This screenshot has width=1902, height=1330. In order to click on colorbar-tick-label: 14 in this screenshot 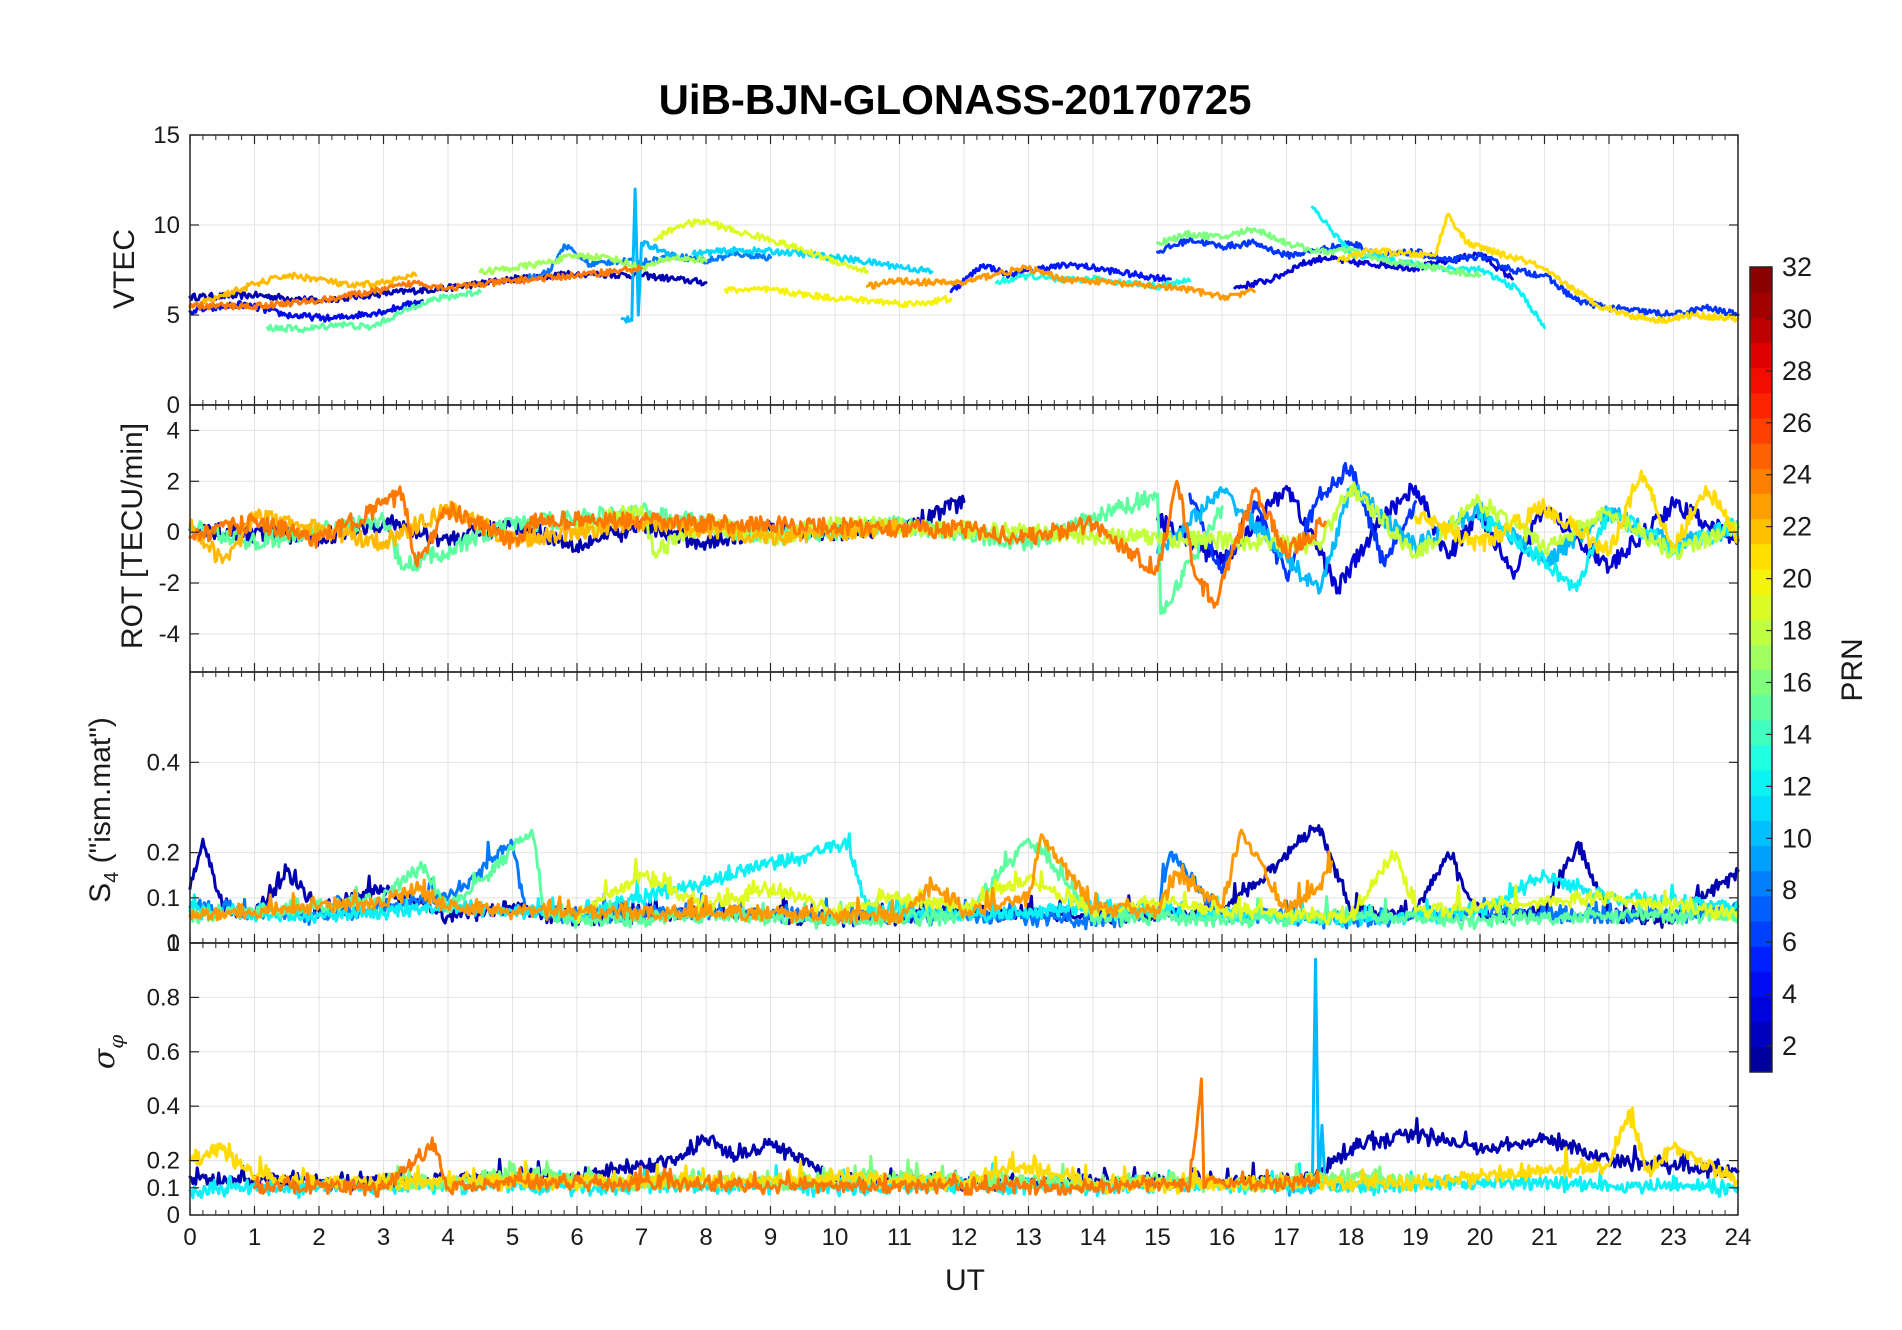, I will do `click(1797, 734)`.